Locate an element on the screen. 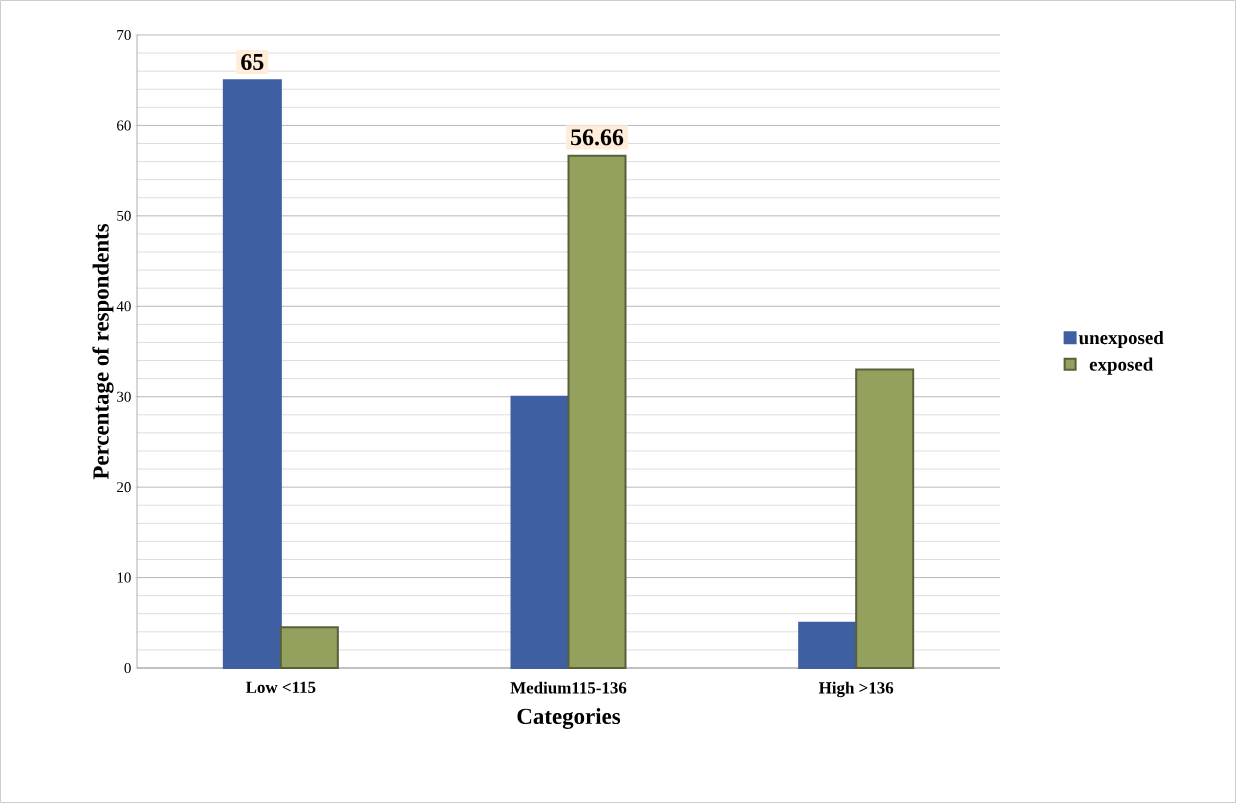 The width and height of the screenshot is (1236, 803). y-tick-label: 0 is located at coordinates (127, 668).